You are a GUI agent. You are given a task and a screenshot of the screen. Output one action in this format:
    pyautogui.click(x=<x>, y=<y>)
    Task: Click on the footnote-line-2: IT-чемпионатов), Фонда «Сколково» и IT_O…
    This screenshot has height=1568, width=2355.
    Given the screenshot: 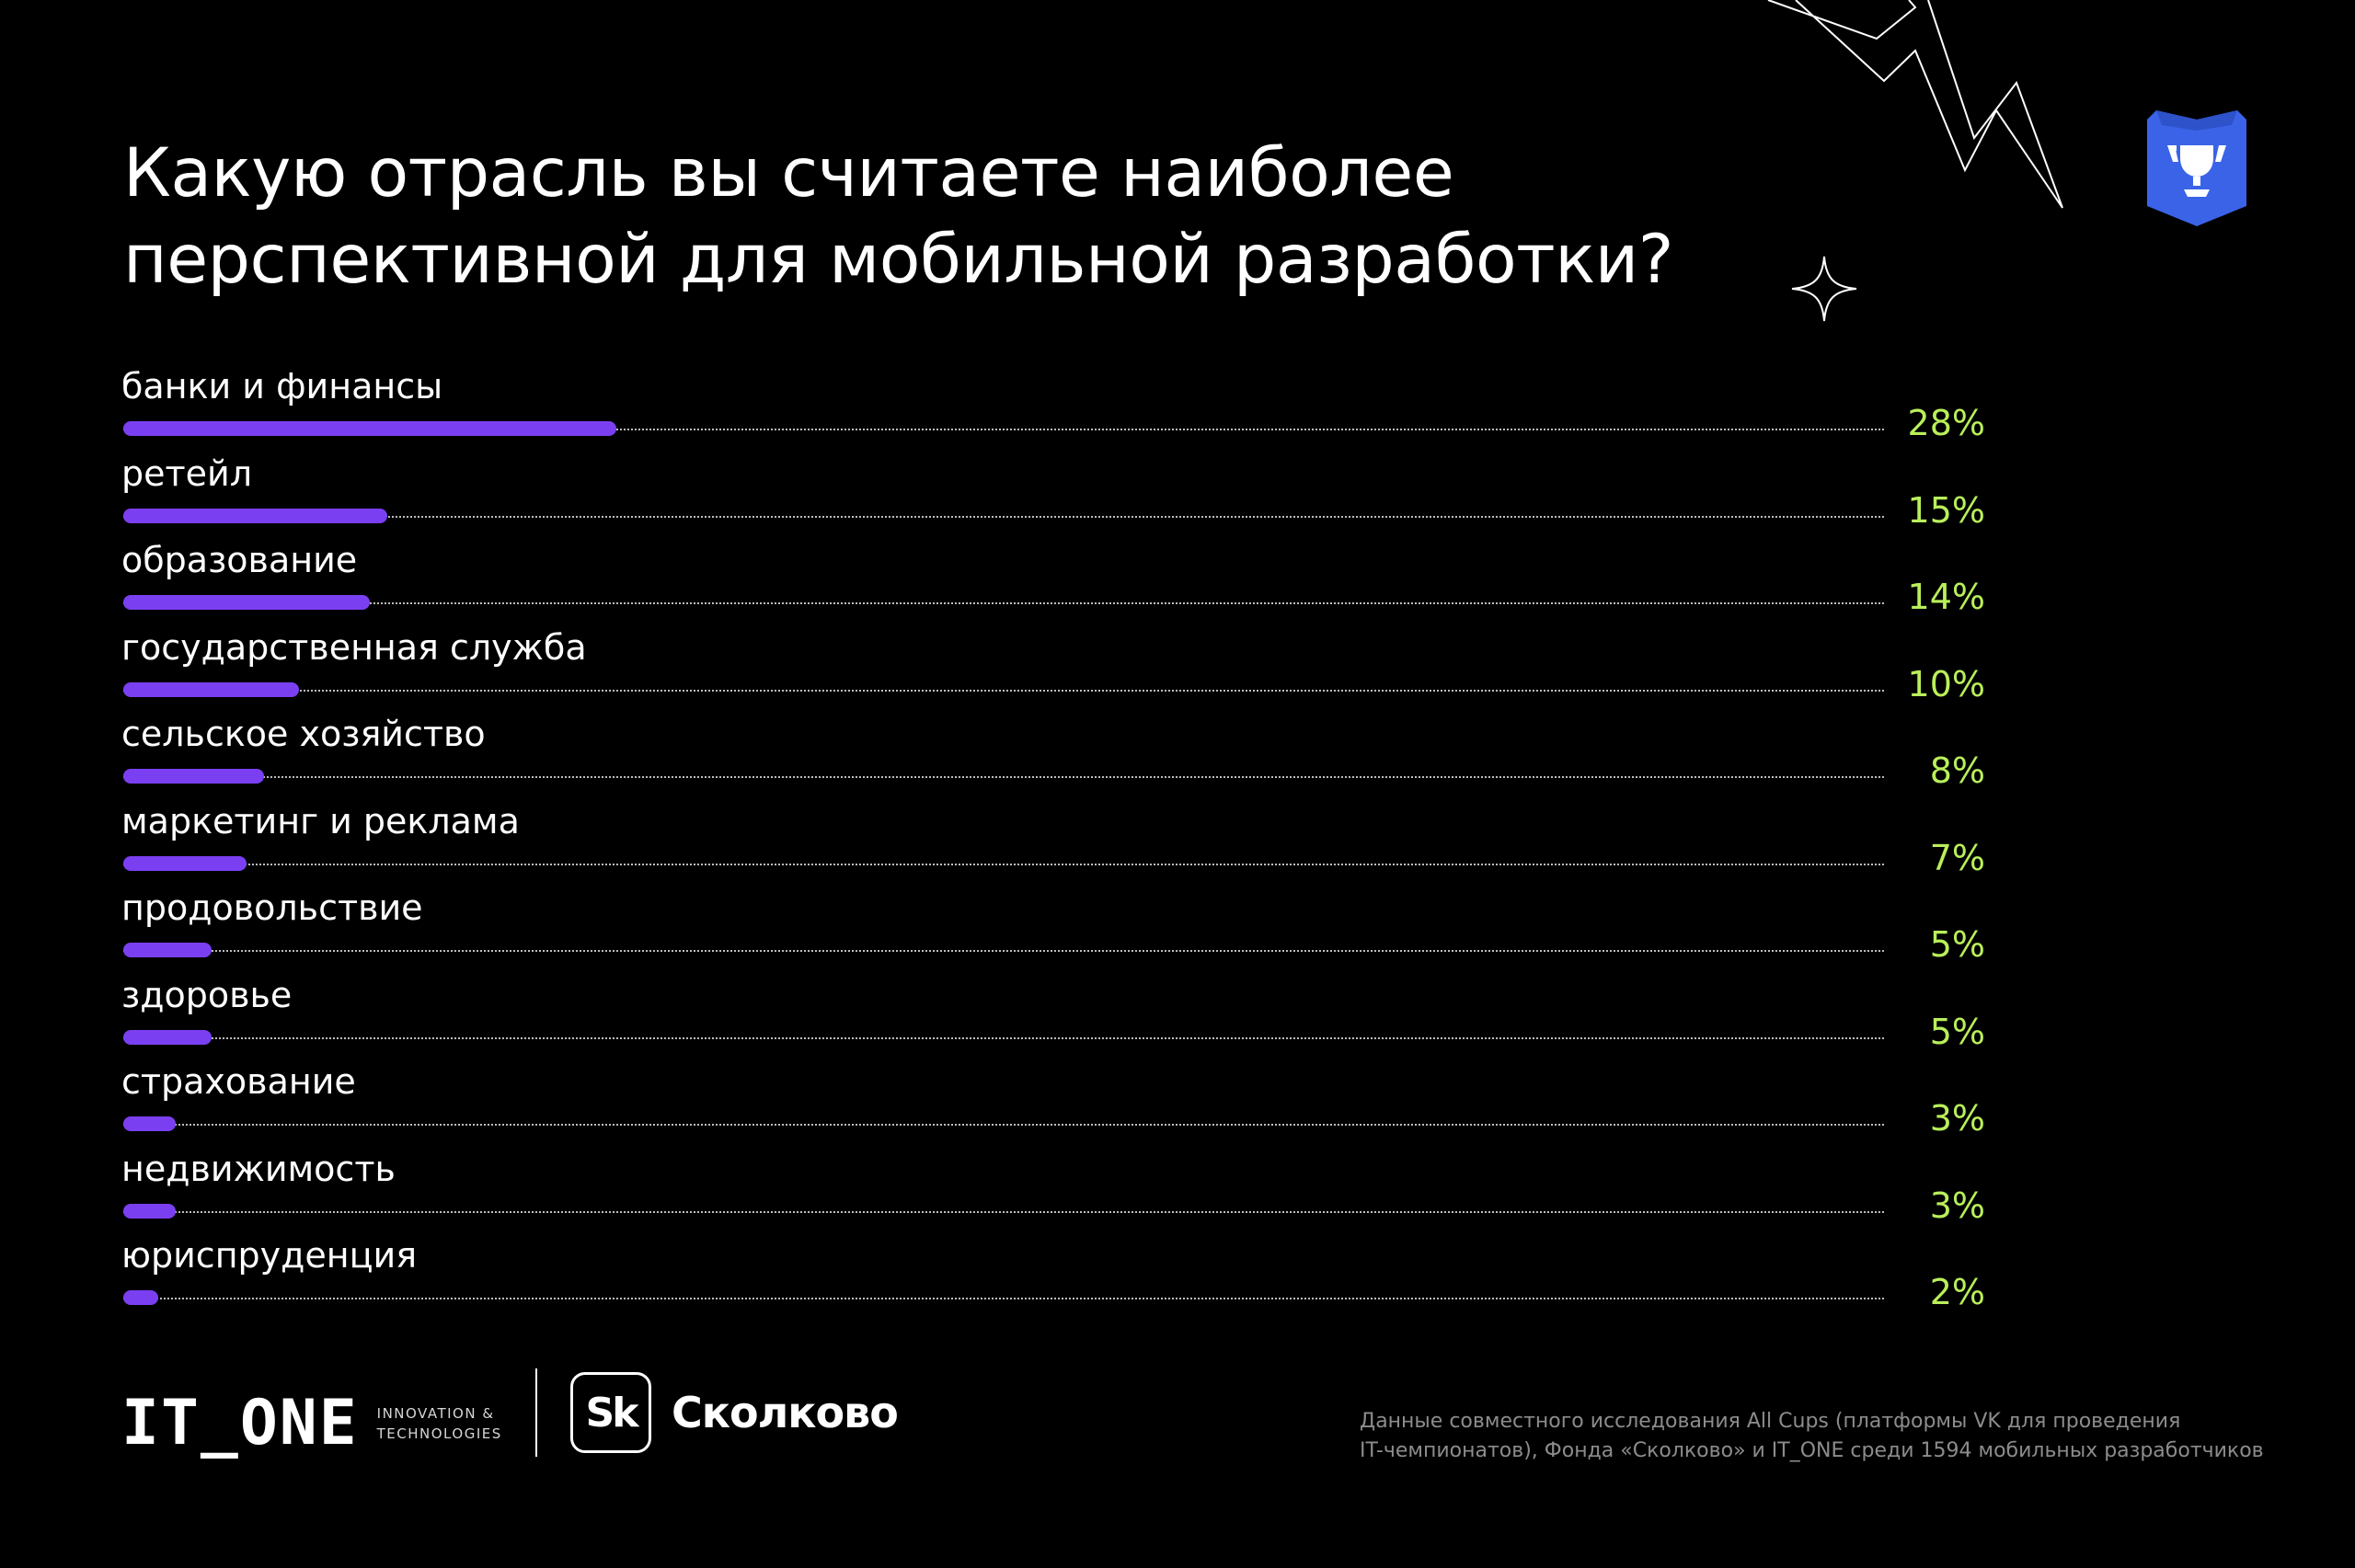 What is the action you would take?
    pyautogui.click(x=1812, y=1450)
    